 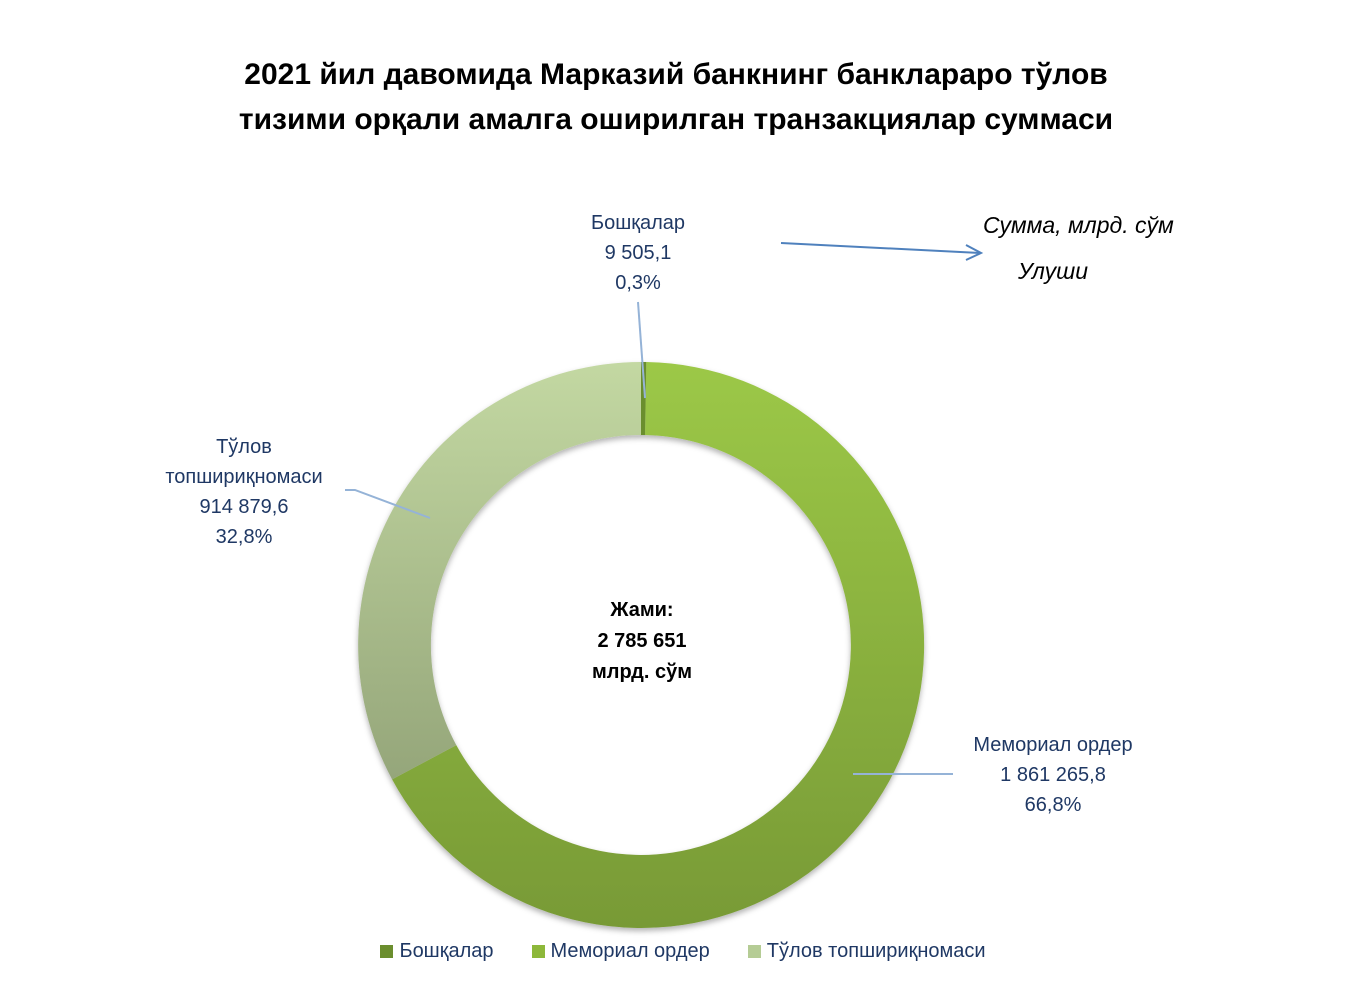 What do you see at coordinates (499, 571) in the screenshot?
I see `slice-payment-order` at bounding box center [499, 571].